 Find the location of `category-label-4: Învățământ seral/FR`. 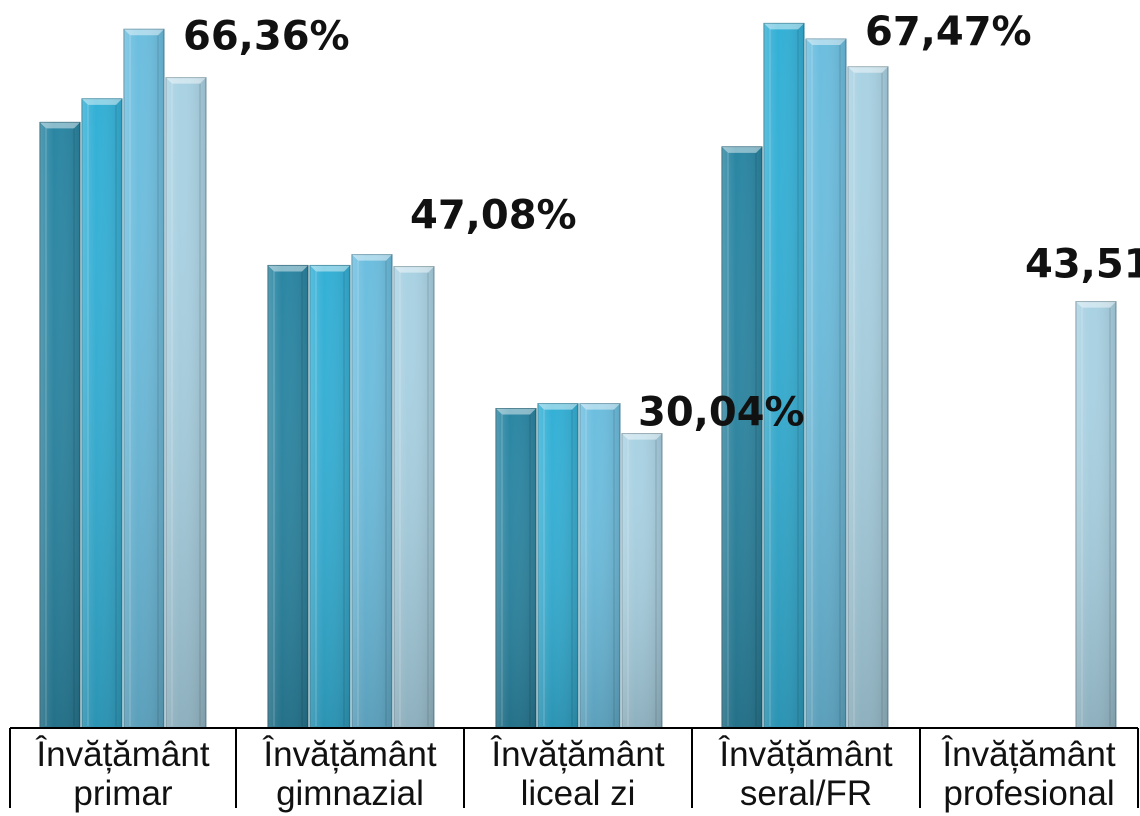

category-label-4: Învățământ seral/FR is located at coordinates (805, 774).